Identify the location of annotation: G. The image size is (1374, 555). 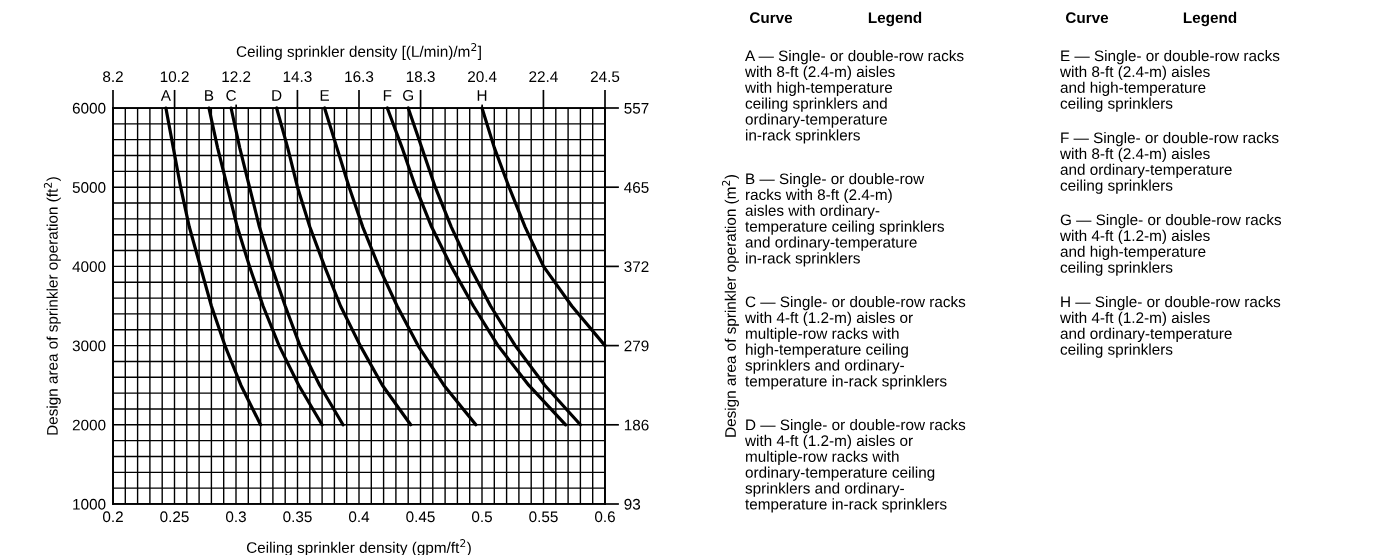
(408, 95).